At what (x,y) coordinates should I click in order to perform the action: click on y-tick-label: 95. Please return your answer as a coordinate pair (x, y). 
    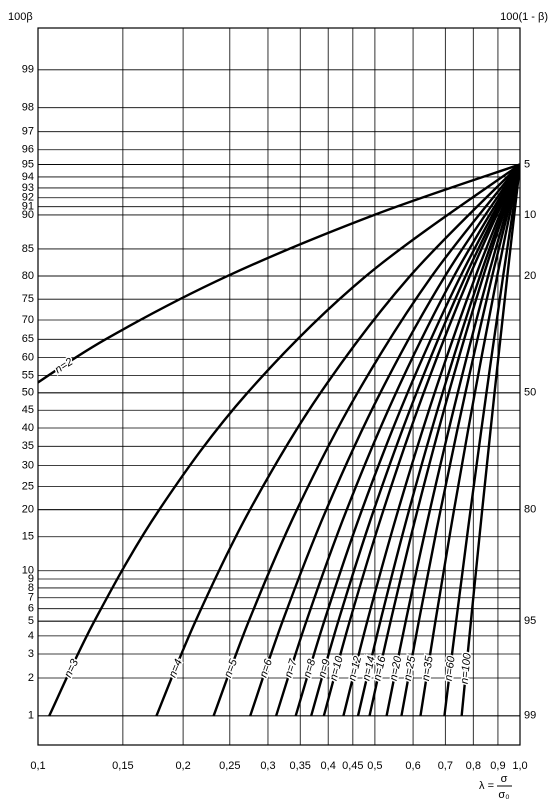
    Looking at the image, I should click on (28, 164).